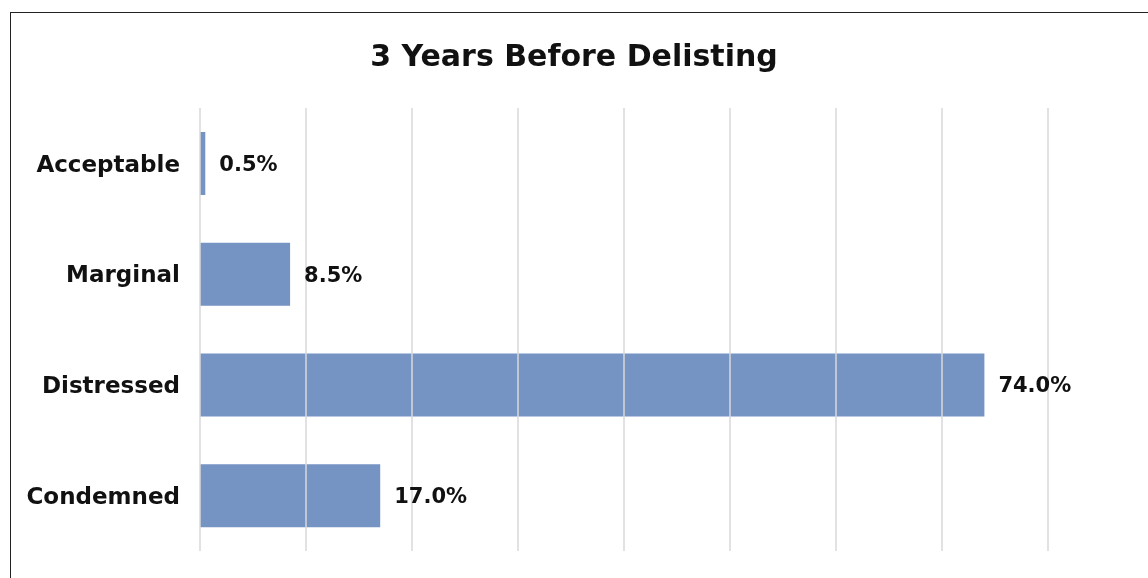 The height and width of the screenshot is (578, 1148). Describe the element at coordinates (333, 274) in the screenshot. I see `data-label: 8.5%` at that location.